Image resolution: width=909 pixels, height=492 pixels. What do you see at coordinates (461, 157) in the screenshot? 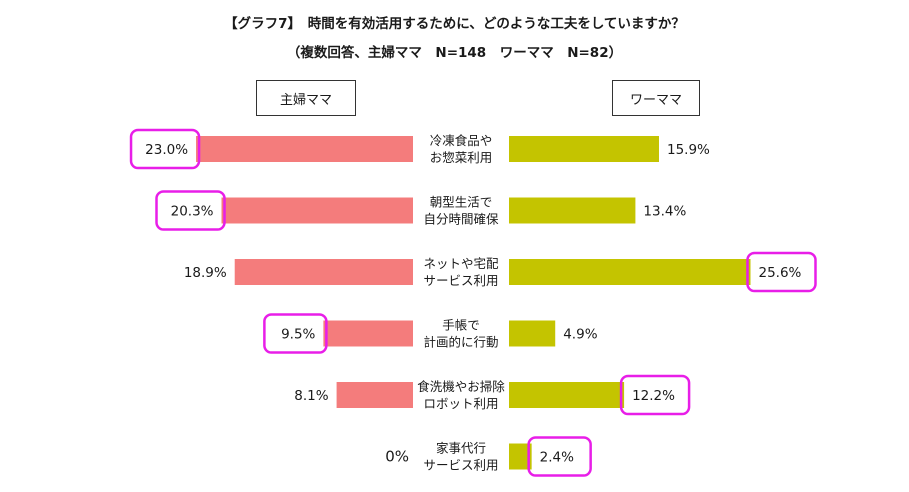
I see `category-label: お惣菜利用` at bounding box center [461, 157].